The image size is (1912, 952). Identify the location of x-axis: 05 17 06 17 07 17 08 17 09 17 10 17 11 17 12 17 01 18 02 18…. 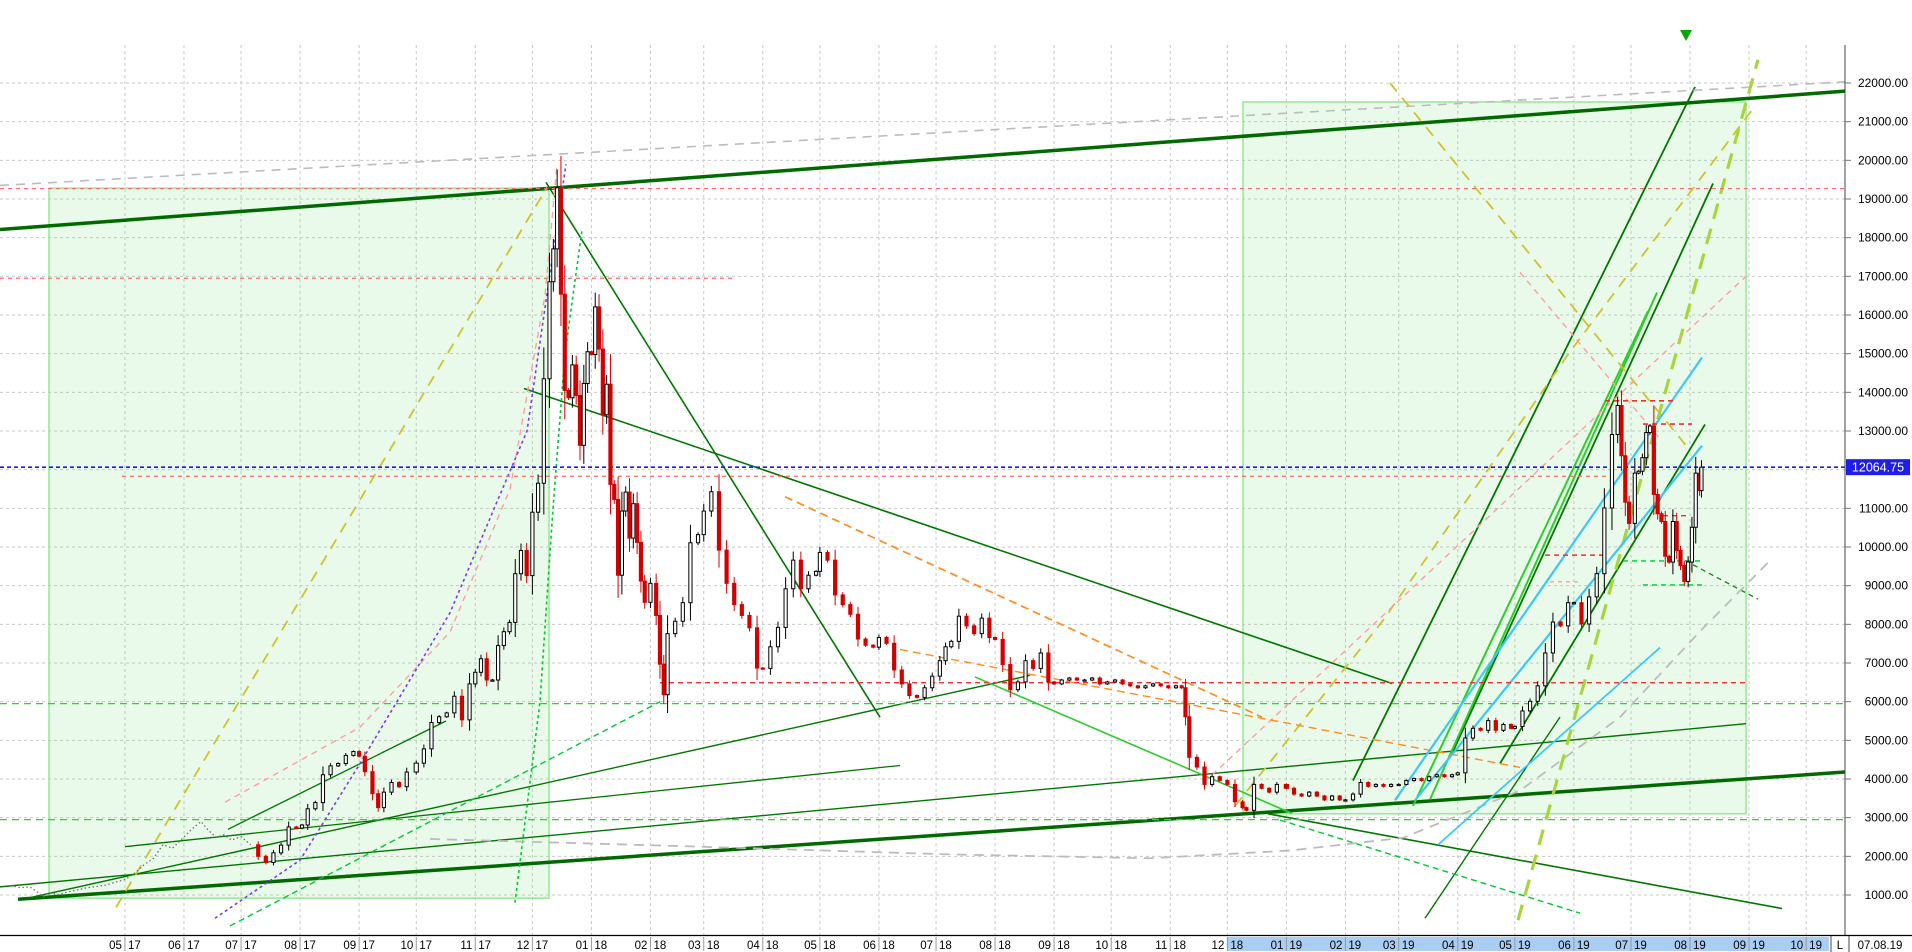
(956, 943).